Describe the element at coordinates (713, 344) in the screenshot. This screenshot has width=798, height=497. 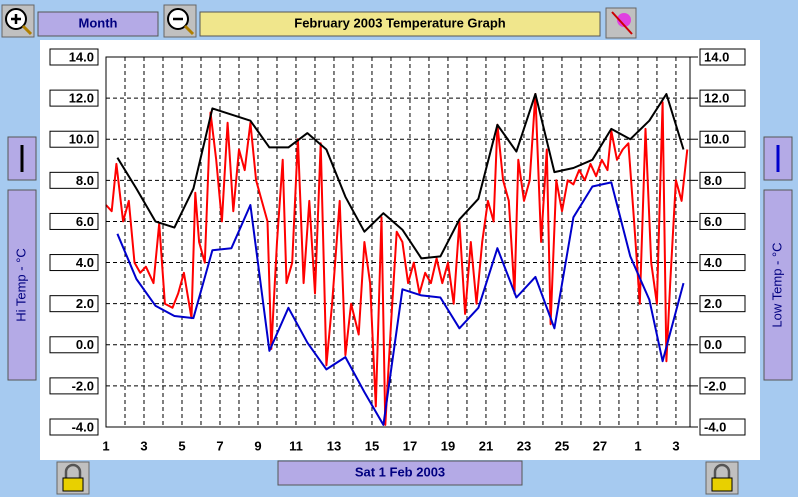
I see `y2-tick-label: 0.0` at that location.